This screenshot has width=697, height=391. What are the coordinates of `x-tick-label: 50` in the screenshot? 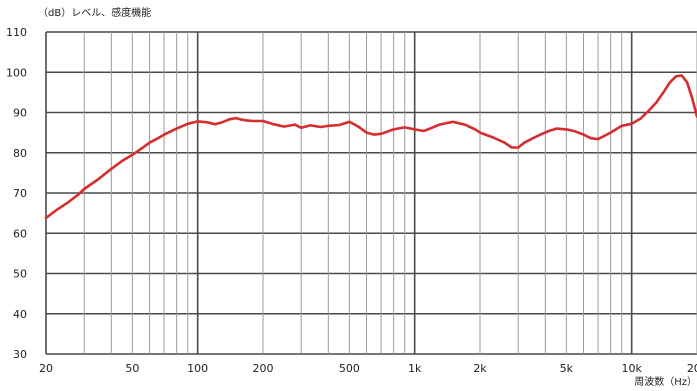 It's located at (132, 368).